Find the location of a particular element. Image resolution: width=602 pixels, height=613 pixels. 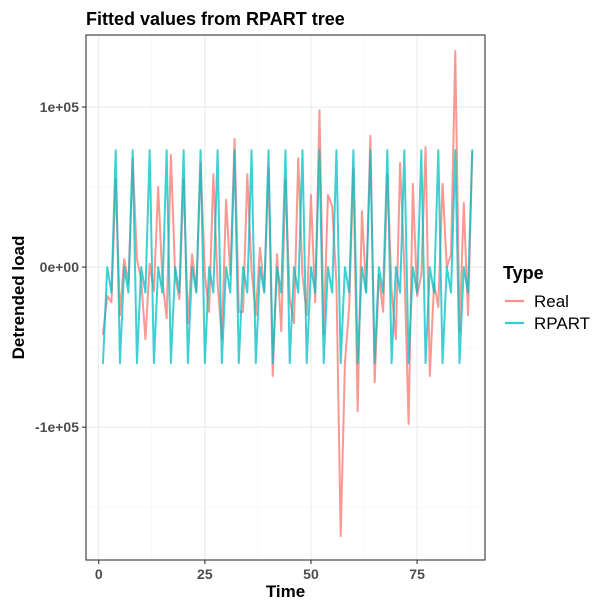

legend-label-rpart: RPART is located at coordinates (562, 323).